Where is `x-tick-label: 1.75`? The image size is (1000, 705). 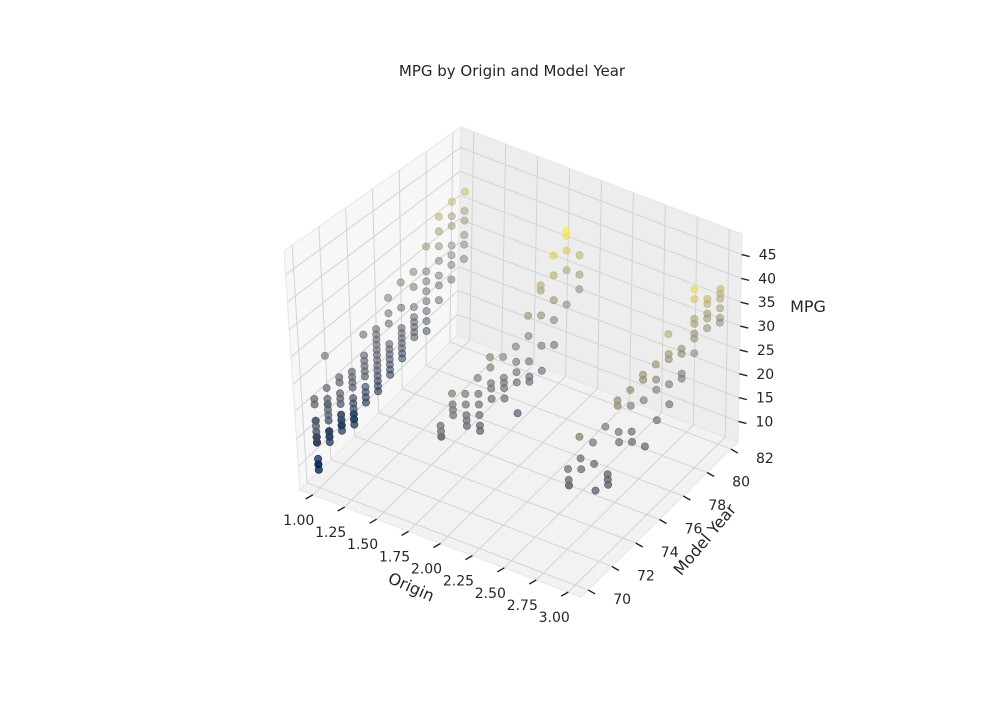
x-tick-label: 1.75 is located at coordinates (394, 557).